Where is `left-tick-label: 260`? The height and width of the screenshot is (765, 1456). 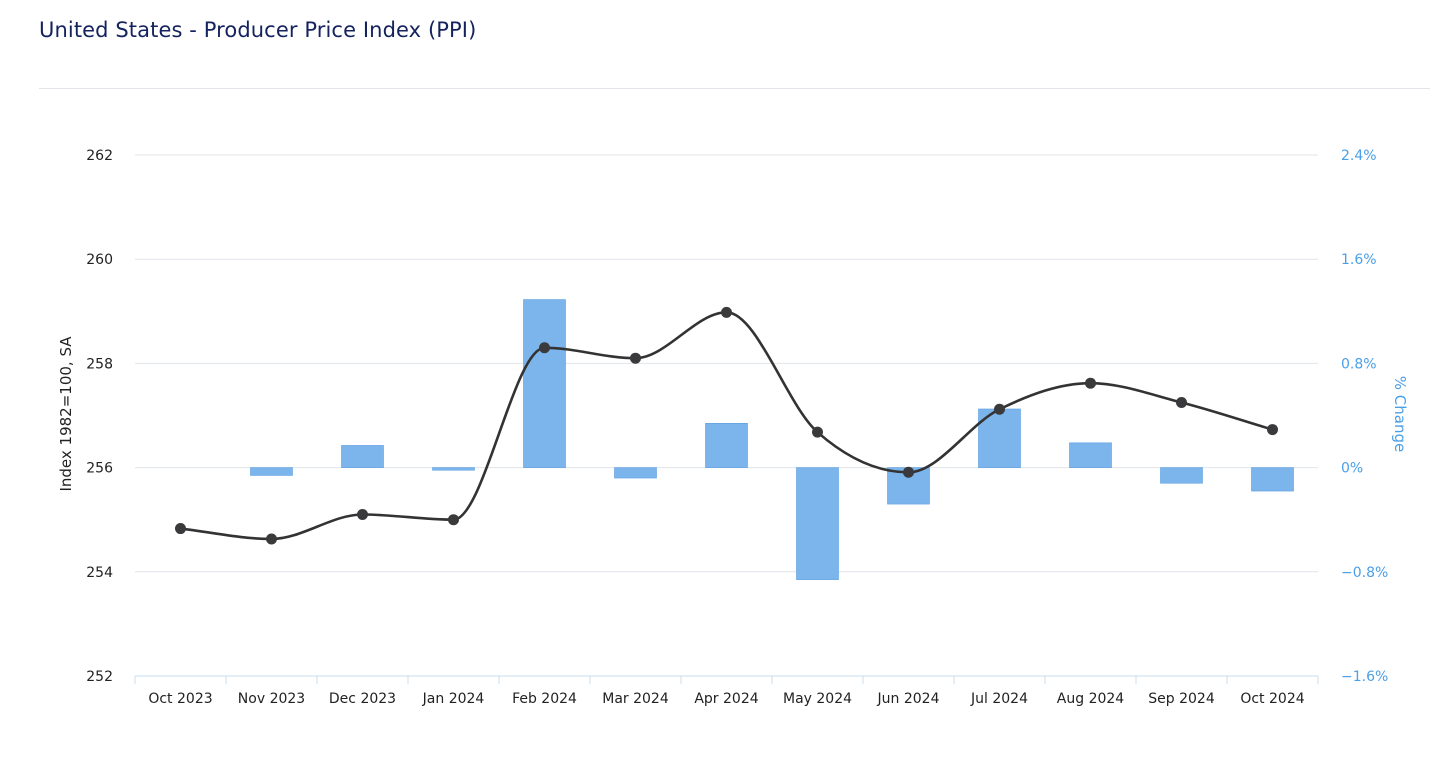 left-tick-label: 260 is located at coordinates (99, 260).